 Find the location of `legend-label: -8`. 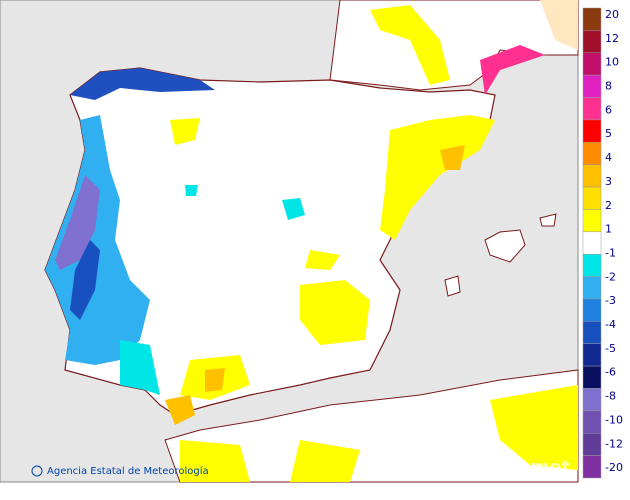

legend-label: -8 is located at coordinates (610, 396).